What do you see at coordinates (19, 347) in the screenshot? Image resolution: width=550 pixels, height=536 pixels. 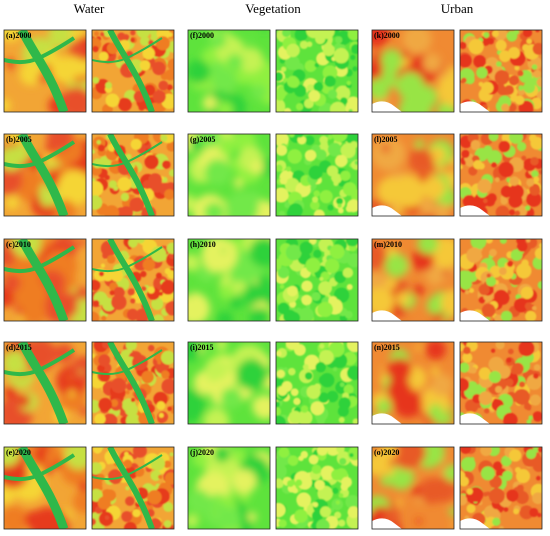 I see `panel-label: (d)2015` at bounding box center [19, 347].